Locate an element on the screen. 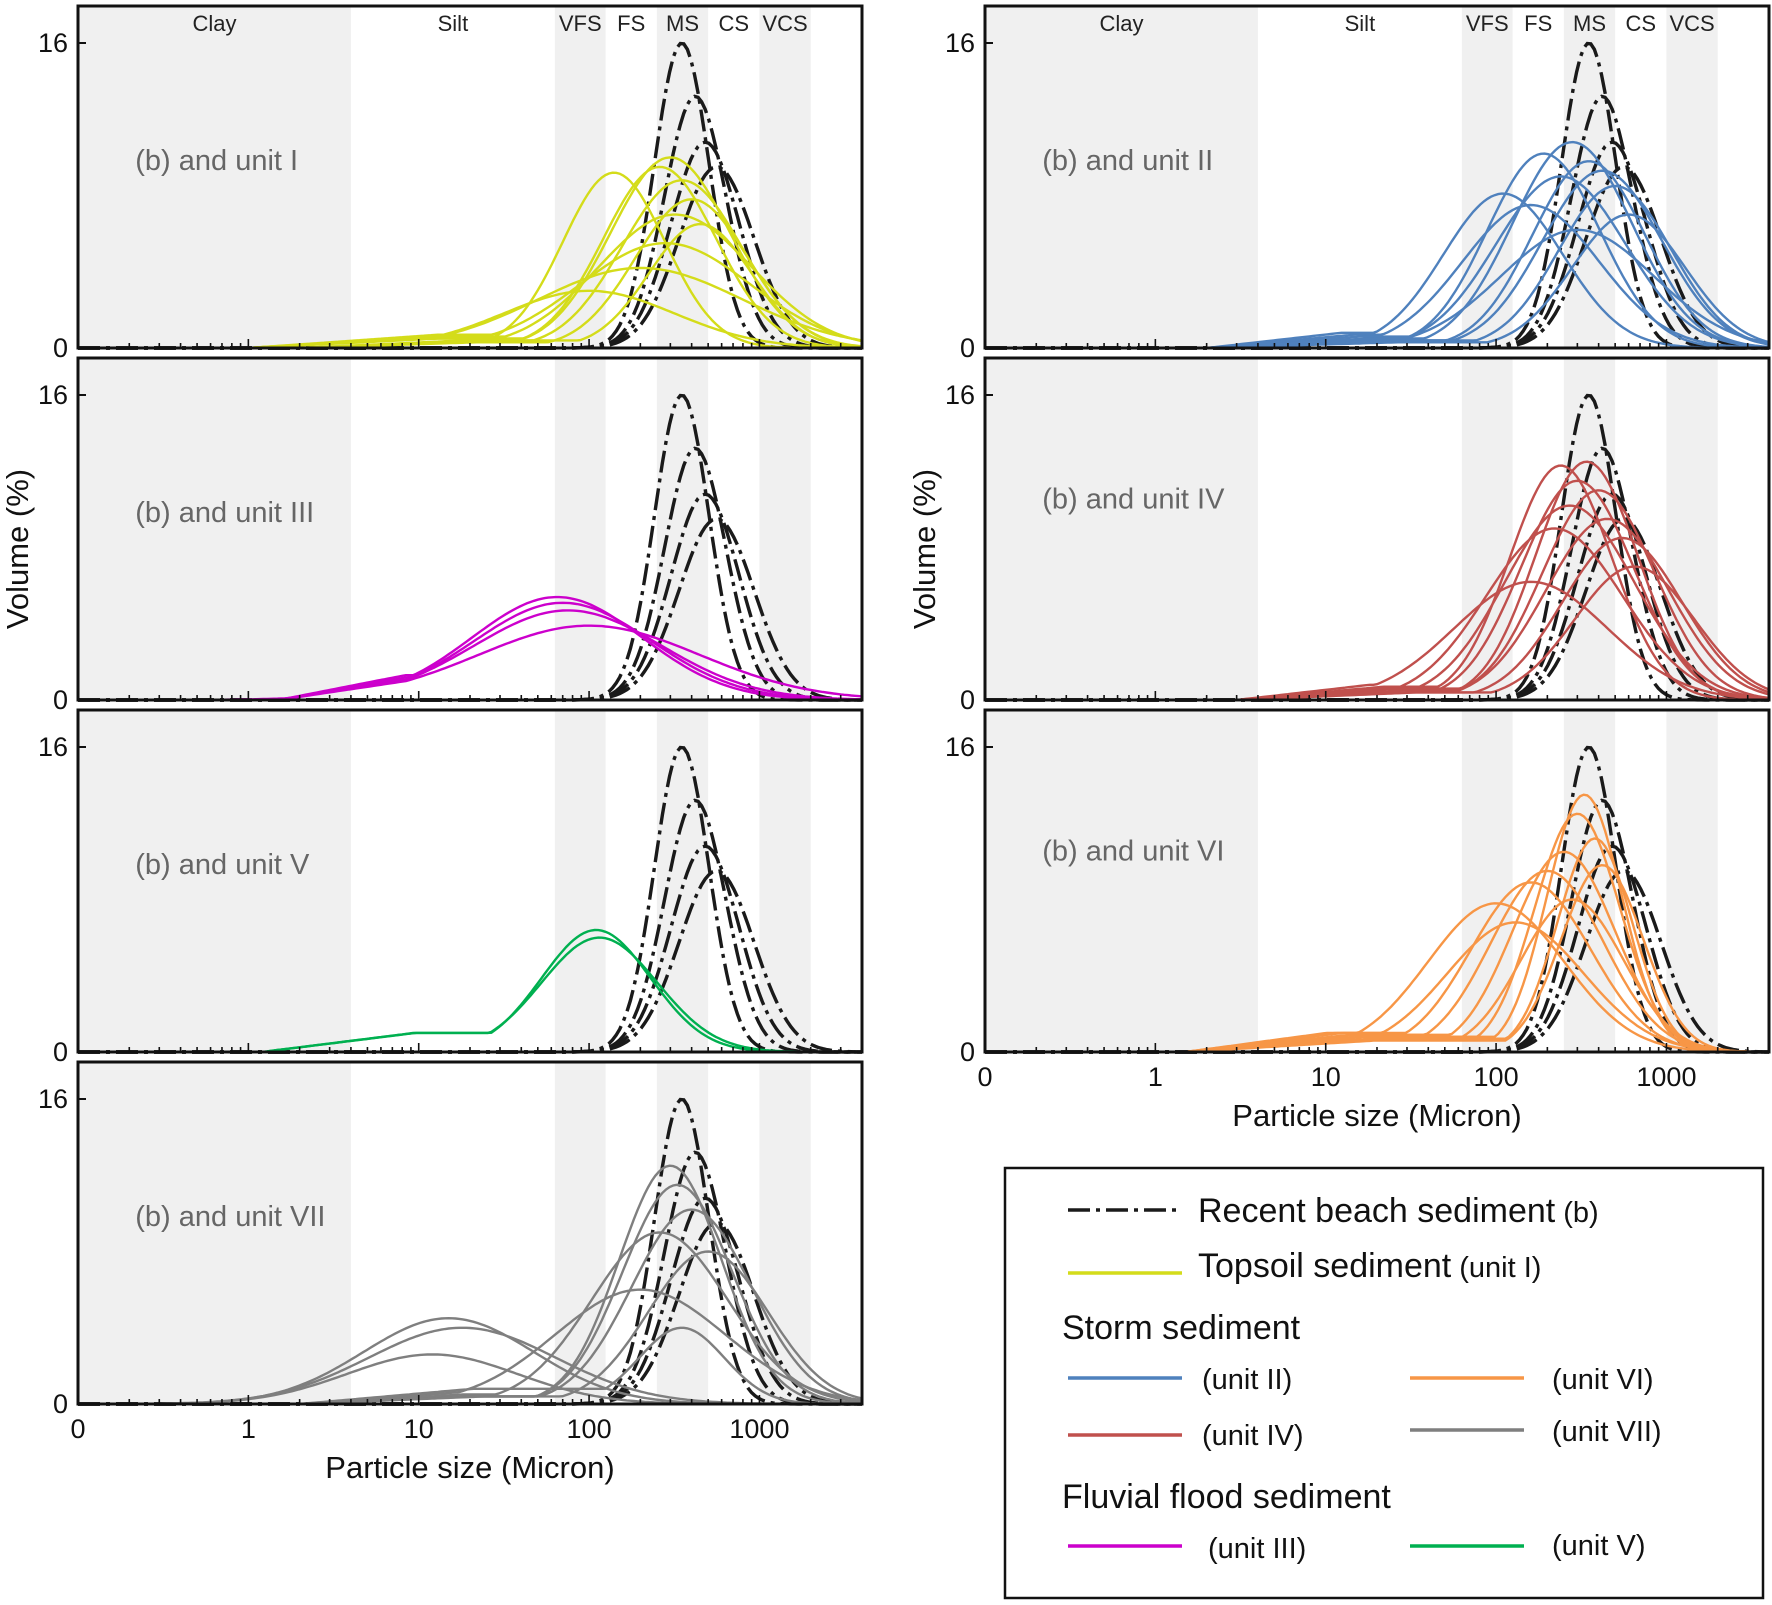 The width and height of the screenshot is (1772, 1605). y-tick-label-unit-4-0: 0 is located at coordinates (967, 700).